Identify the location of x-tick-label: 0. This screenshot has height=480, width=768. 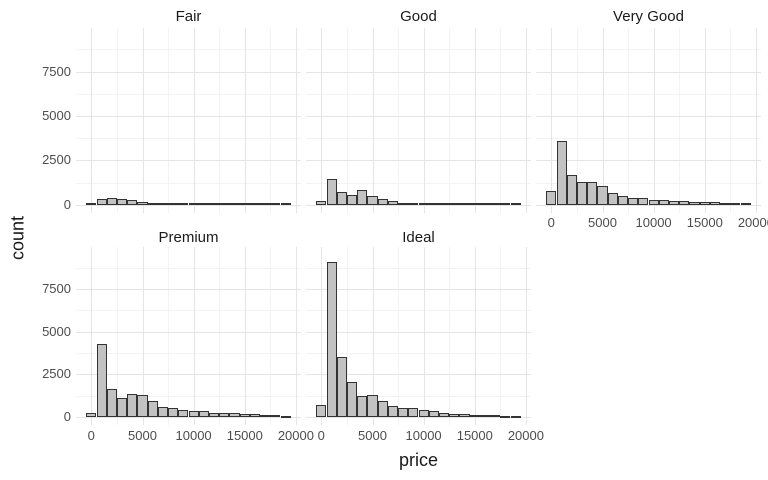
(551, 222).